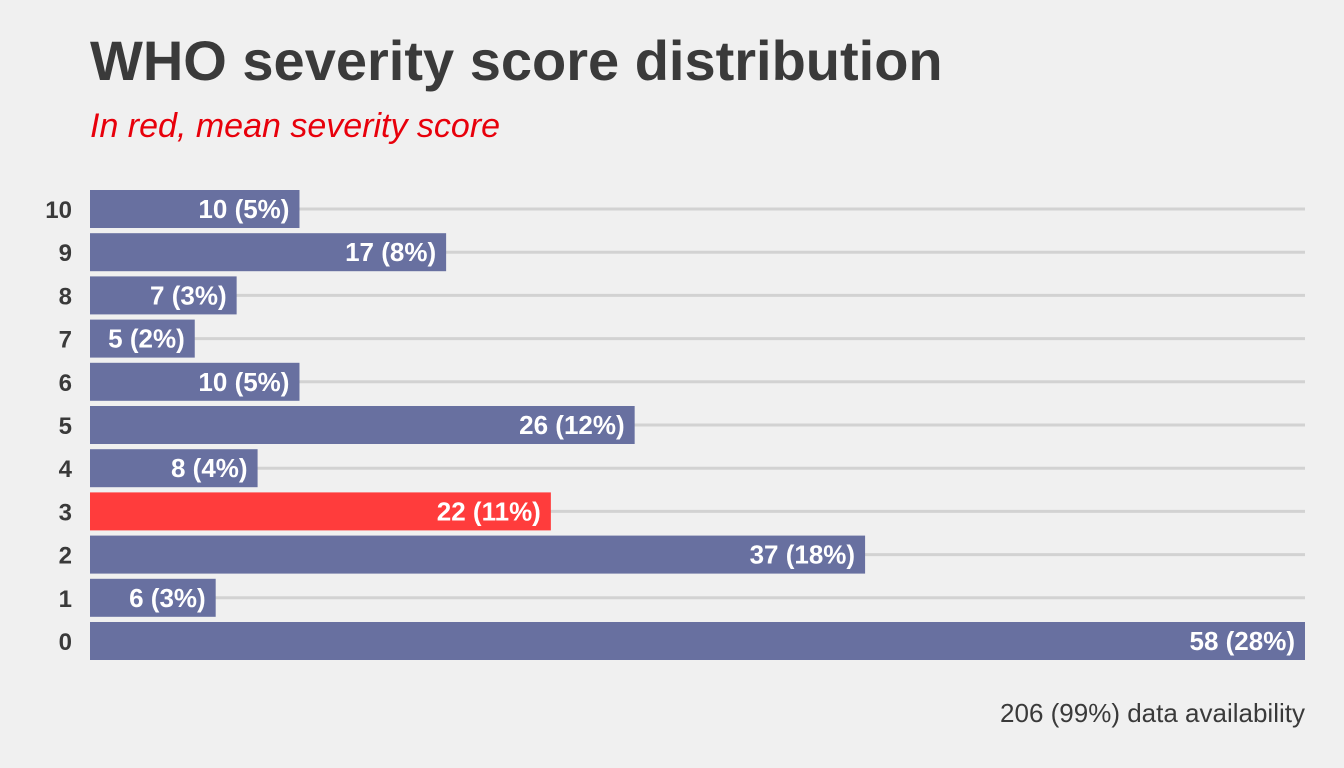 The image size is (1344, 768). Describe the element at coordinates (390, 252) in the screenshot. I see `bar-value-label: 17 (8%)` at that location.